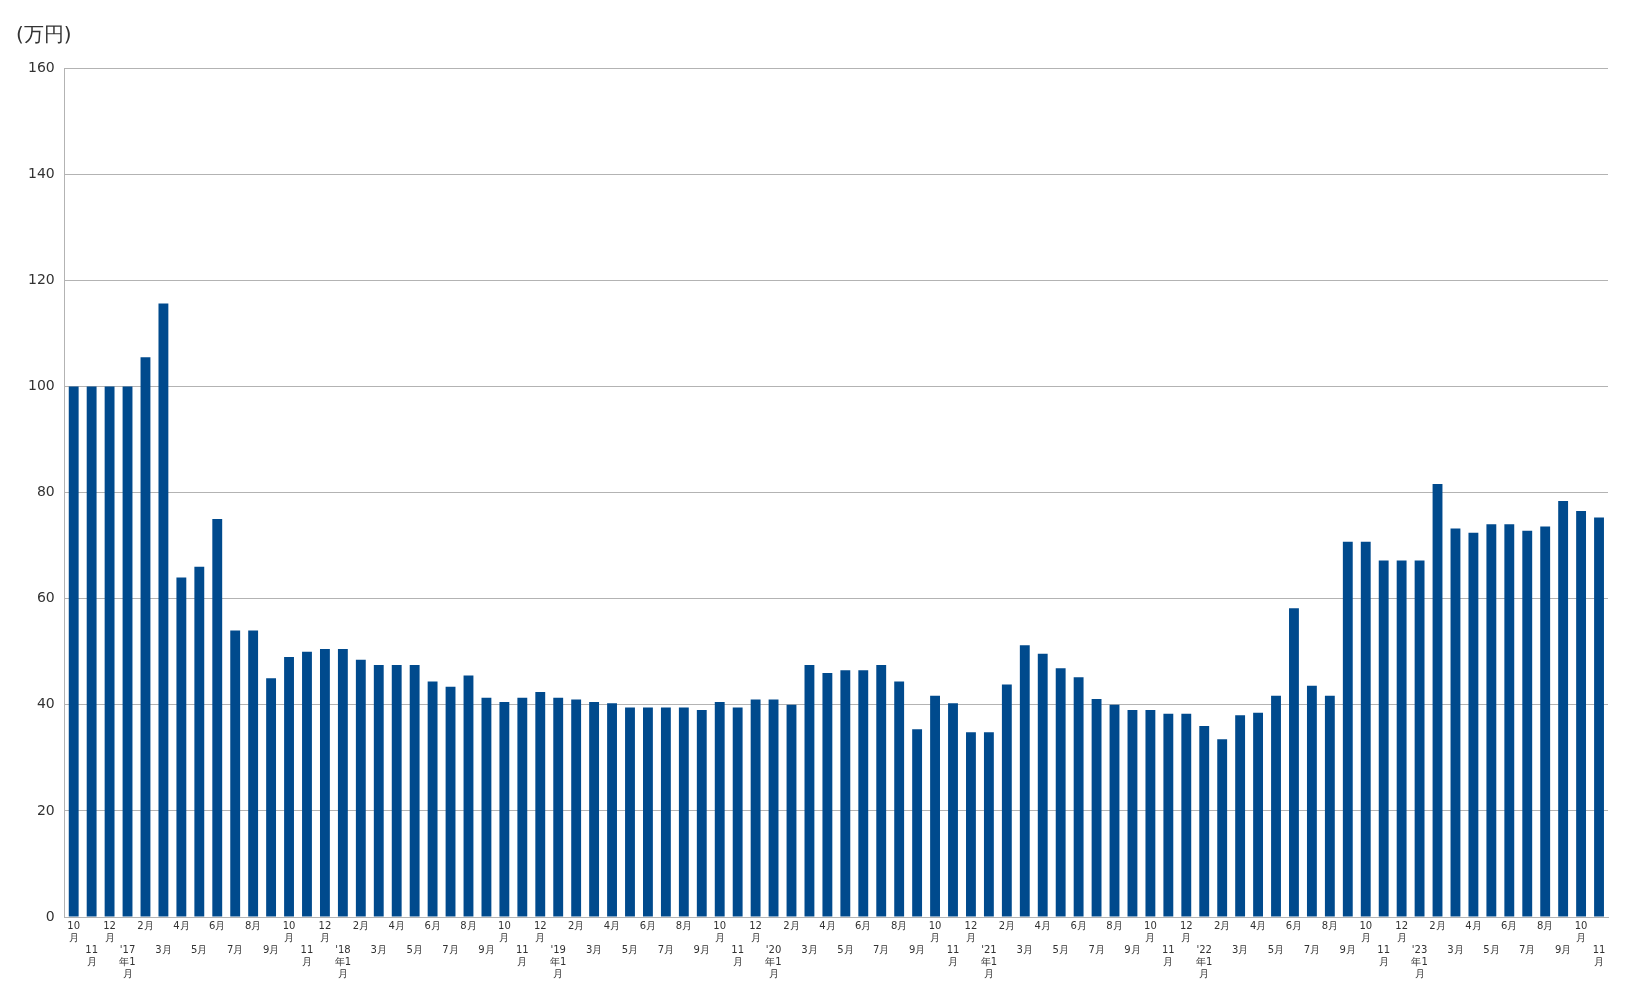 Image resolution: width=1642 pixels, height=998 pixels. What do you see at coordinates (343, 961) in the screenshot?
I see `x-tick-label: '18年1月` at bounding box center [343, 961].